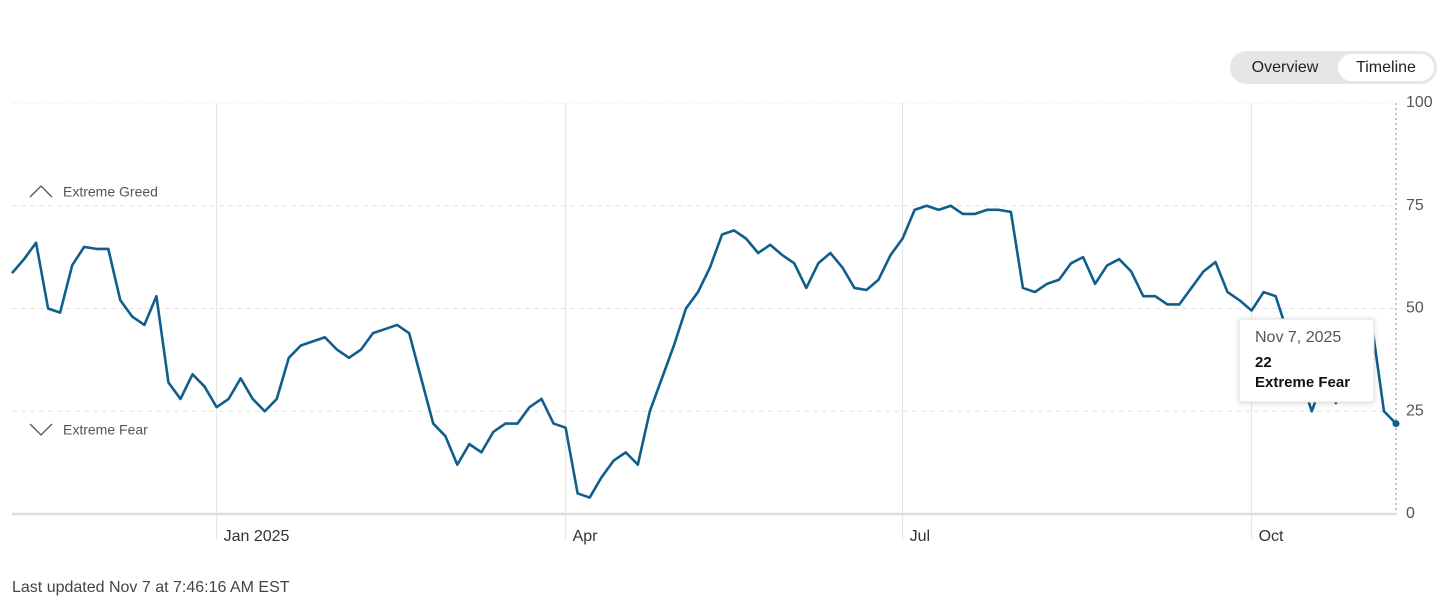 The width and height of the screenshot is (1456, 603). Describe the element at coordinates (1333, 67) in the screenshot. I see `view-toggle: Overview Timeline` at that location.